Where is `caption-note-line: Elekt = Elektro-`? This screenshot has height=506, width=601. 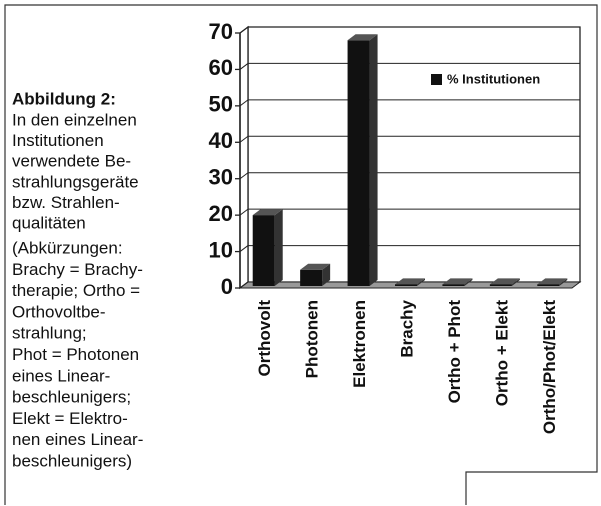 caption-note-line: Elekt = Elektro- is located at coordinates (70, 418).